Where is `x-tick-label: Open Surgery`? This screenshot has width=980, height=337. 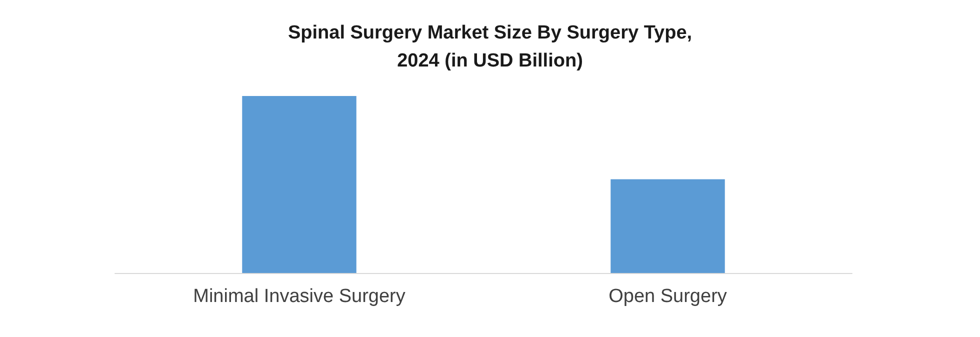 x-tick-label: Open Surgery is located at coordinates (668, 296).